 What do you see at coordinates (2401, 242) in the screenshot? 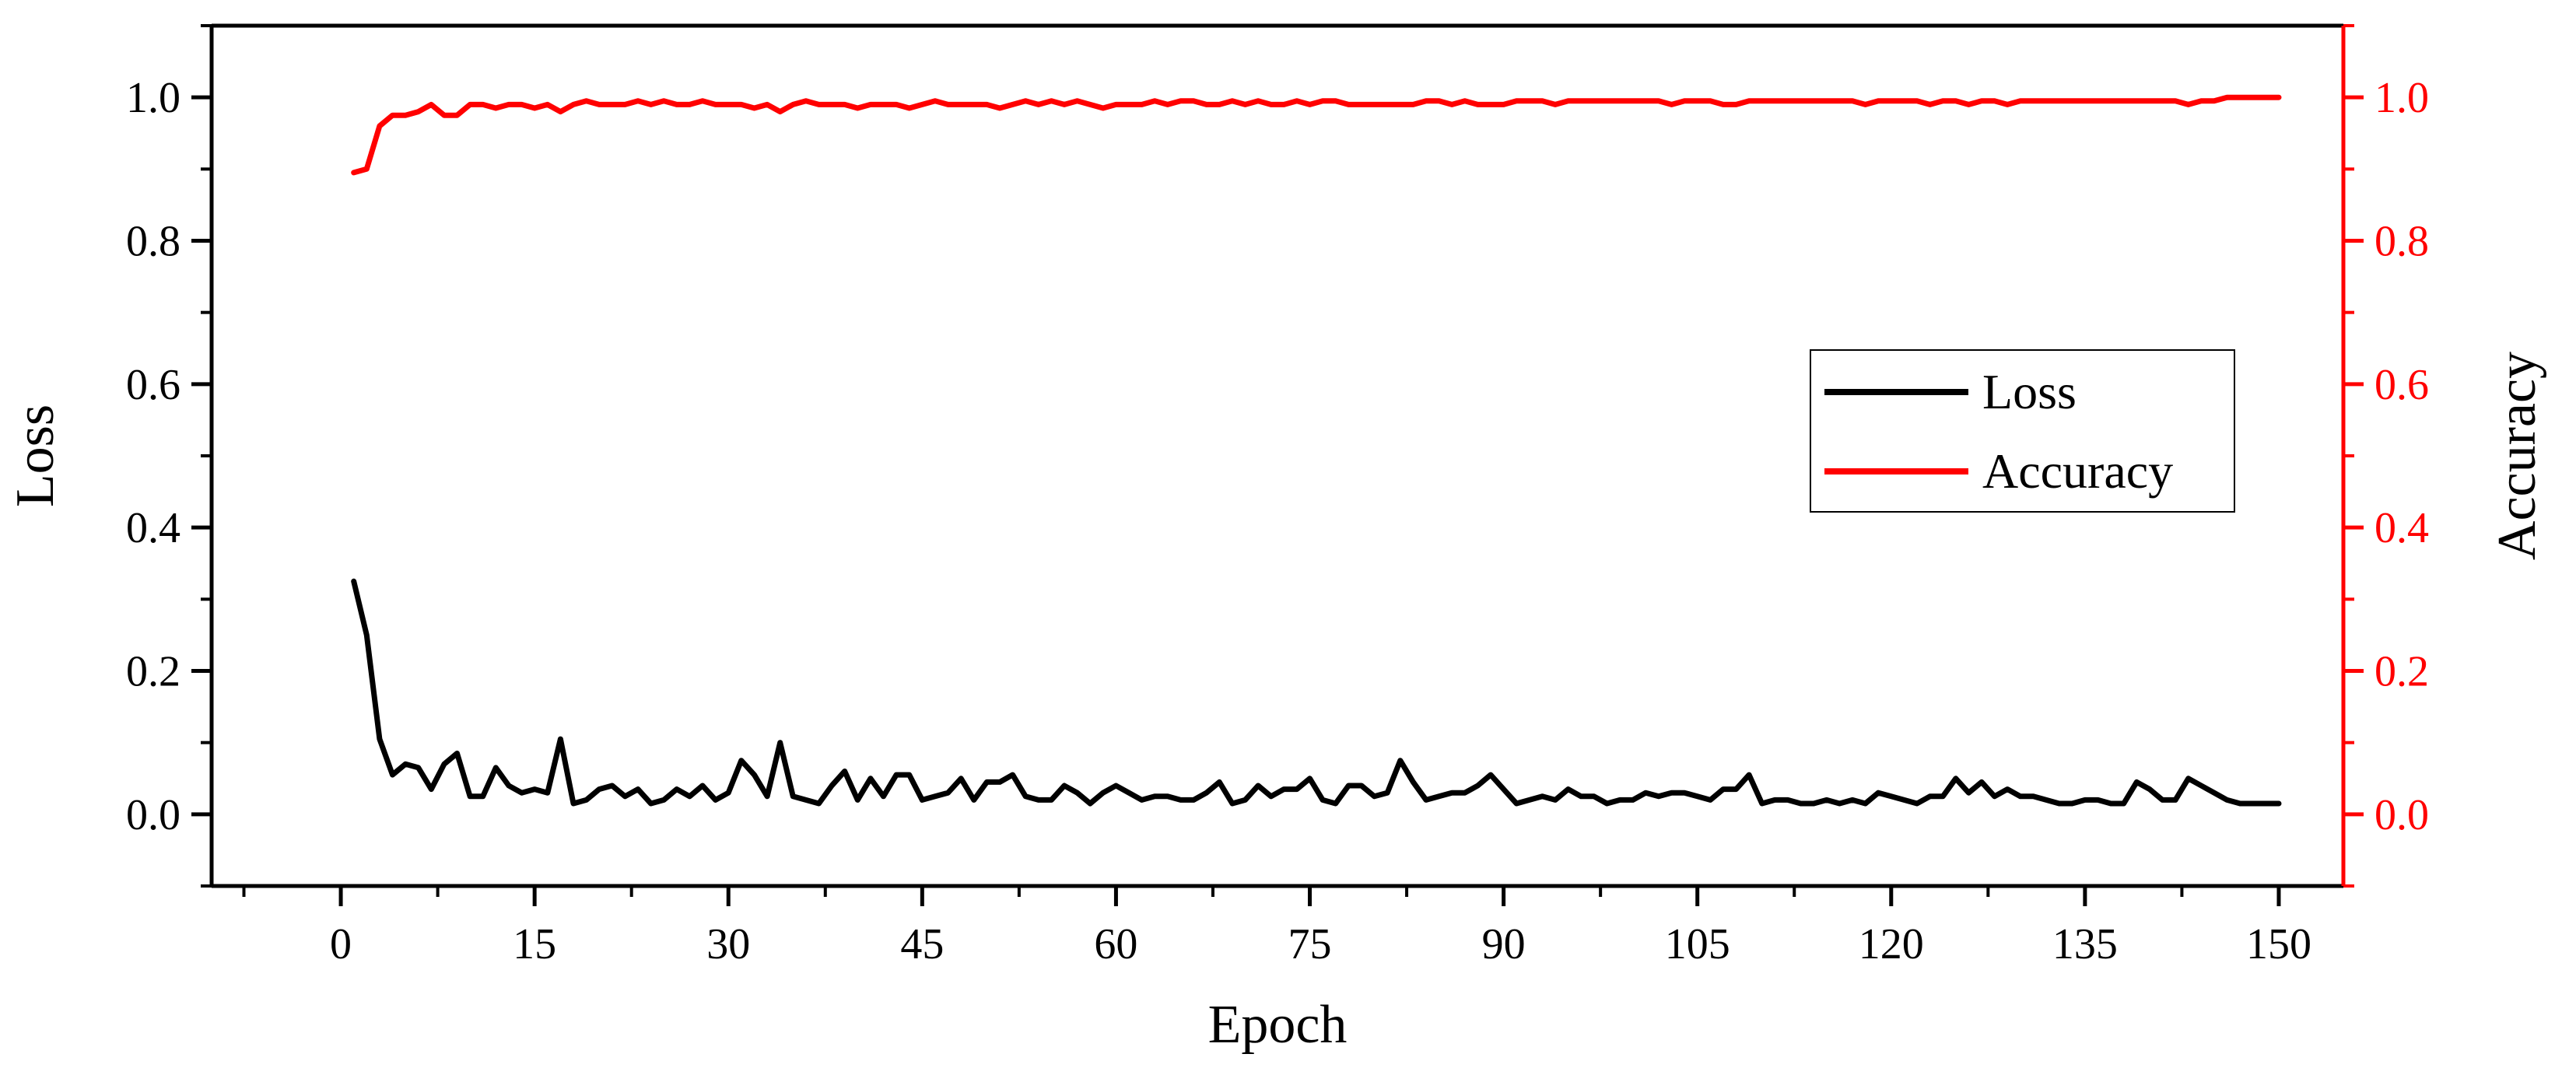
I see `y2-tick-label: 0.8` at bounding box center [2401, 242].